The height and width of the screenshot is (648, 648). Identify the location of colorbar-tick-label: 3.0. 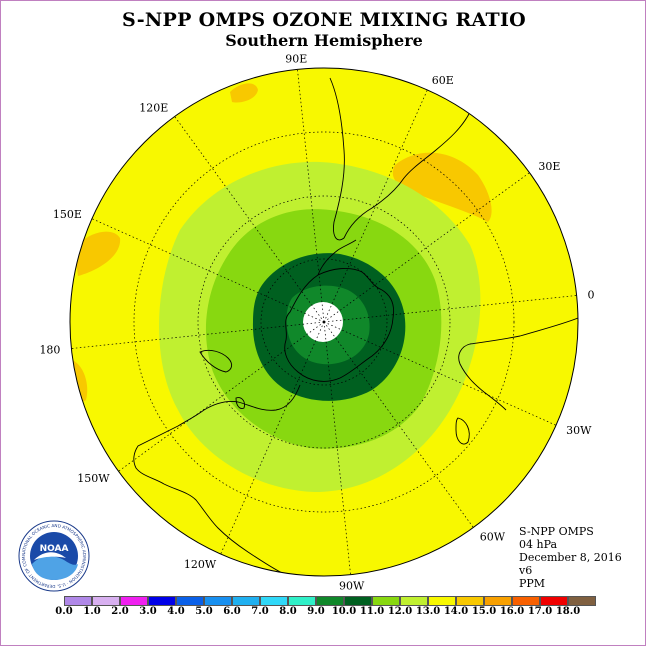
(148, 611).